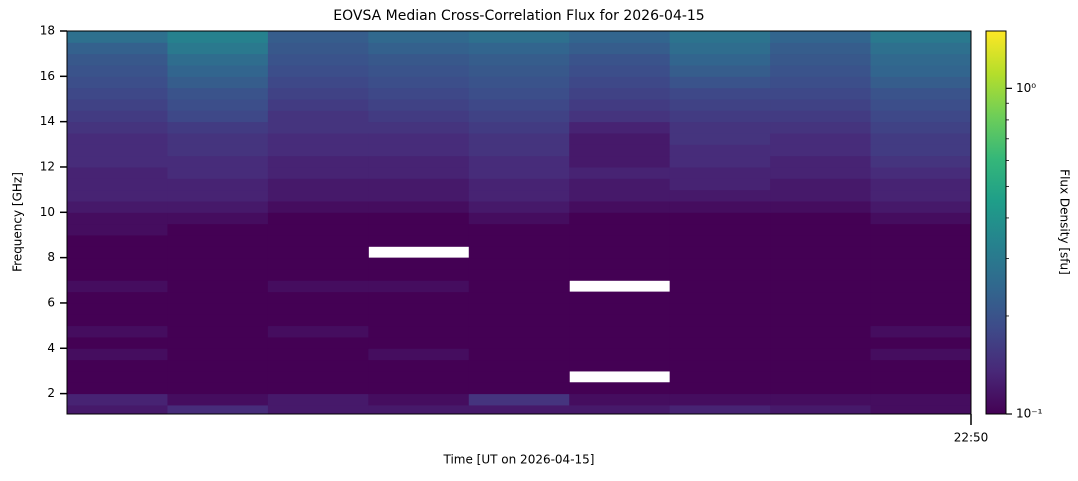 This screenshot has height=481, width=1078. I want to click on y-tick-label: 8, so click(51, 257).